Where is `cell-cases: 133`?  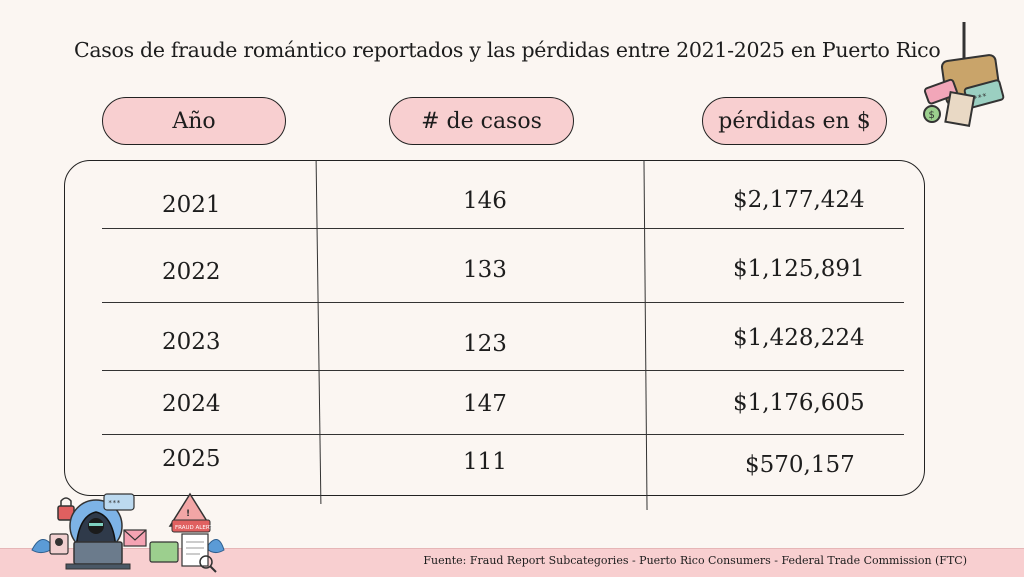 cell-cases: 133 is located at coordinates (485, 270).